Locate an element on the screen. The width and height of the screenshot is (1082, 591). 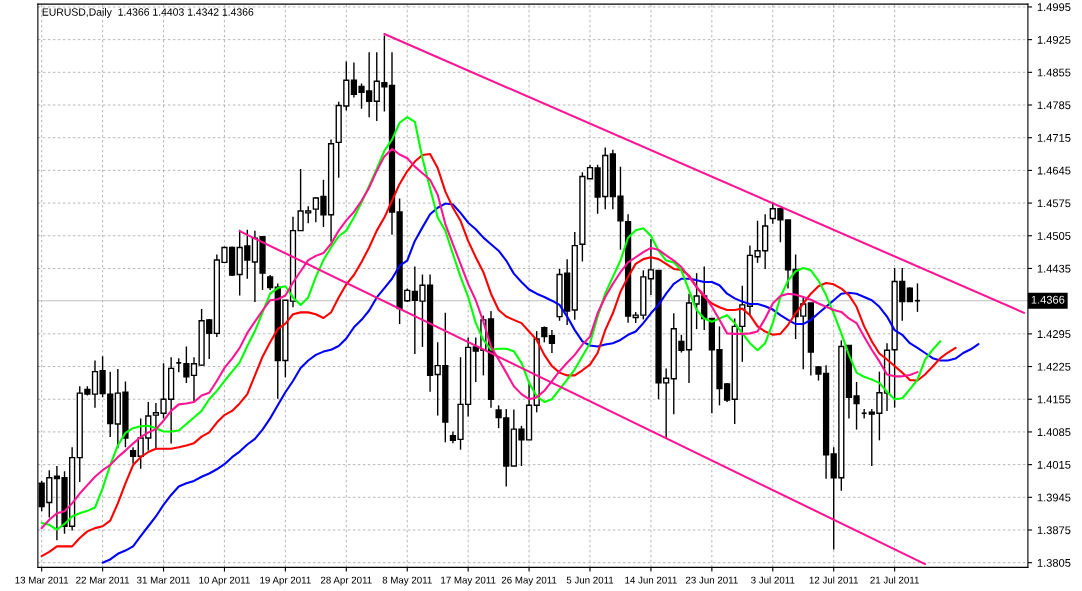
x-tick-label: 5 Jun 2011 is located at coordinates (590, 580).